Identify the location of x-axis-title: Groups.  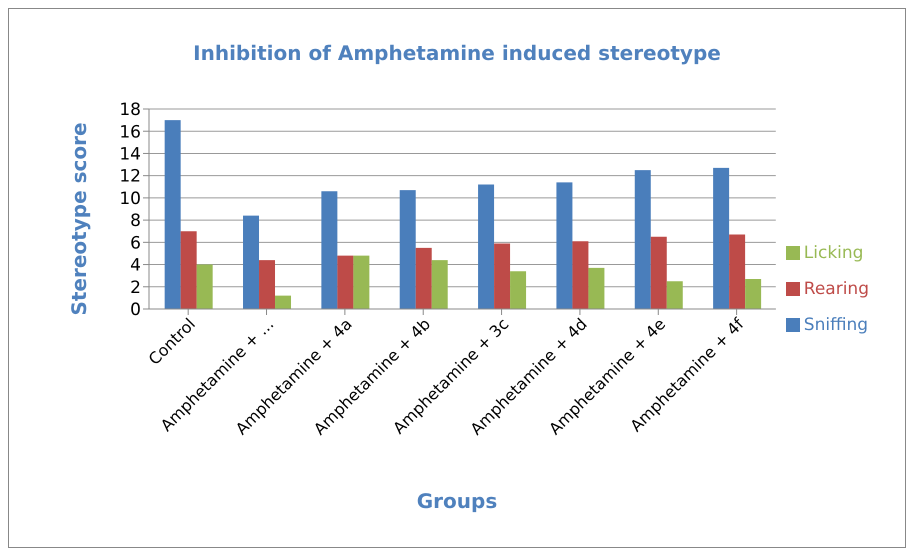
(457, 501).